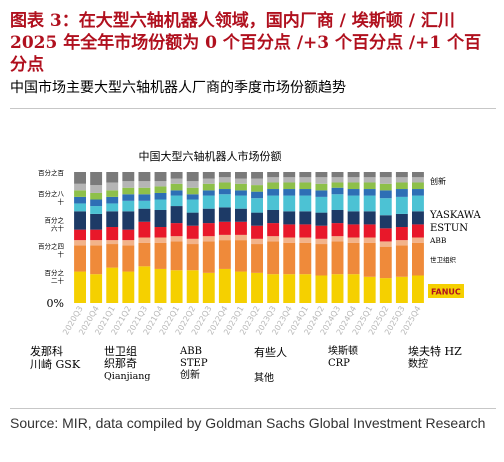 Image resolution: width=504 pixels, height=462 pixels. What do you see at coordinates (194, 363) in the screenshot?
I see `bottom-legend-label: STEP` at bounding box center [194, 363].